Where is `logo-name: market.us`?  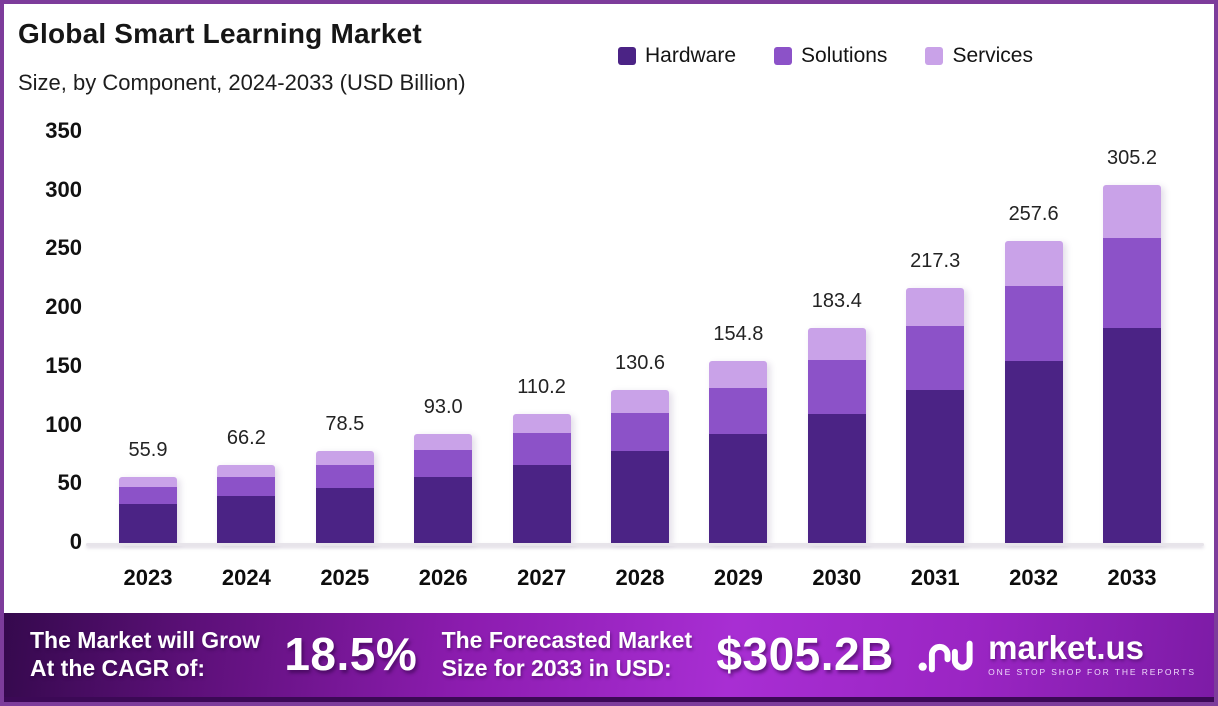
logo-name: market.us is located at coordinates (1066, 647).